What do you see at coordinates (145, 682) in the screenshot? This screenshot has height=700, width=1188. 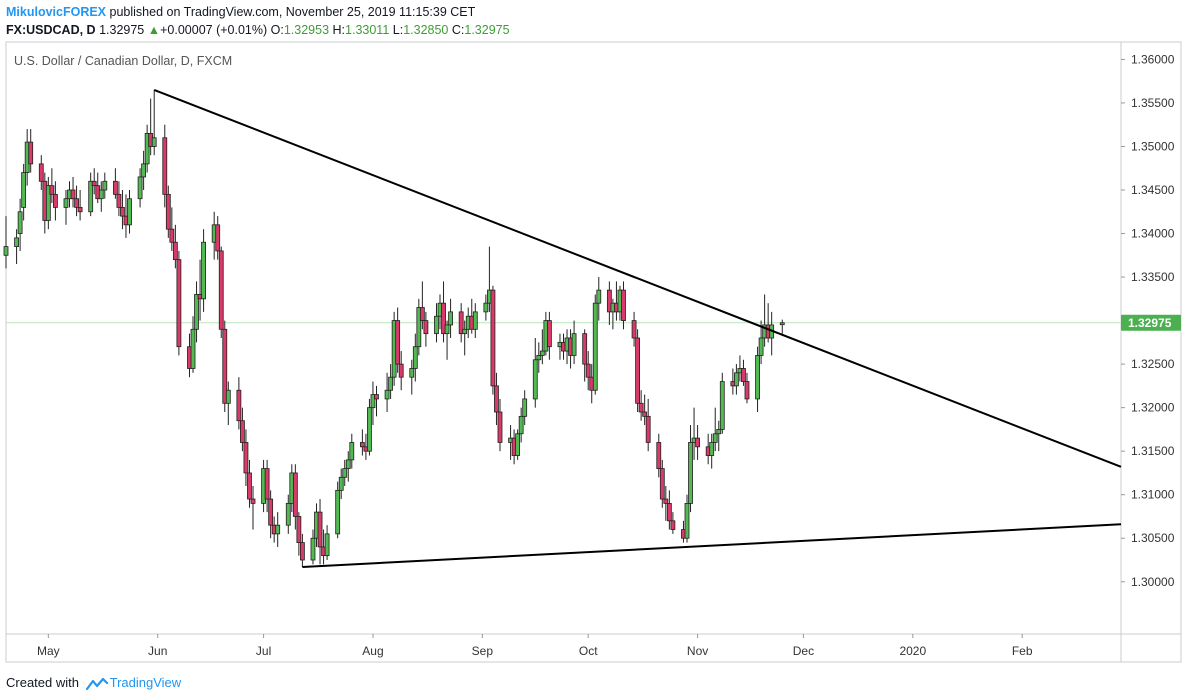 I see `tradingview-brand: TradingView` at bounding box center [145, 682].